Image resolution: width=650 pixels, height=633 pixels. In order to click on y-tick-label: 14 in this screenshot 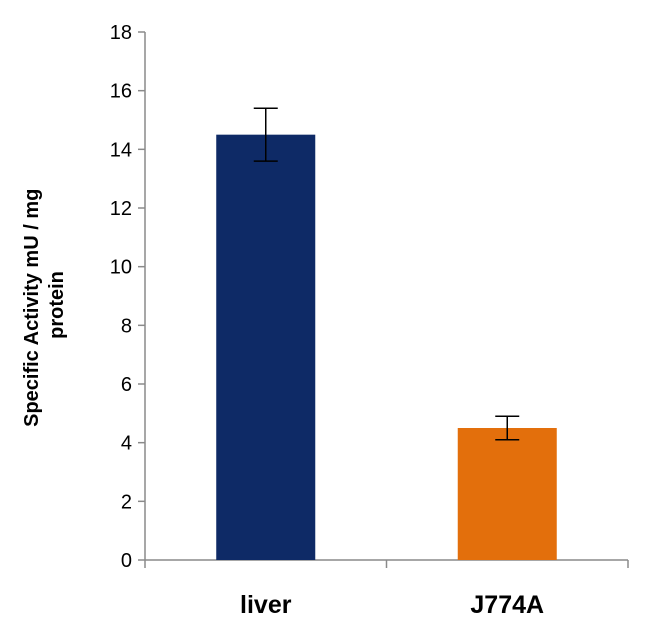, I will do `click(121, 150)`.